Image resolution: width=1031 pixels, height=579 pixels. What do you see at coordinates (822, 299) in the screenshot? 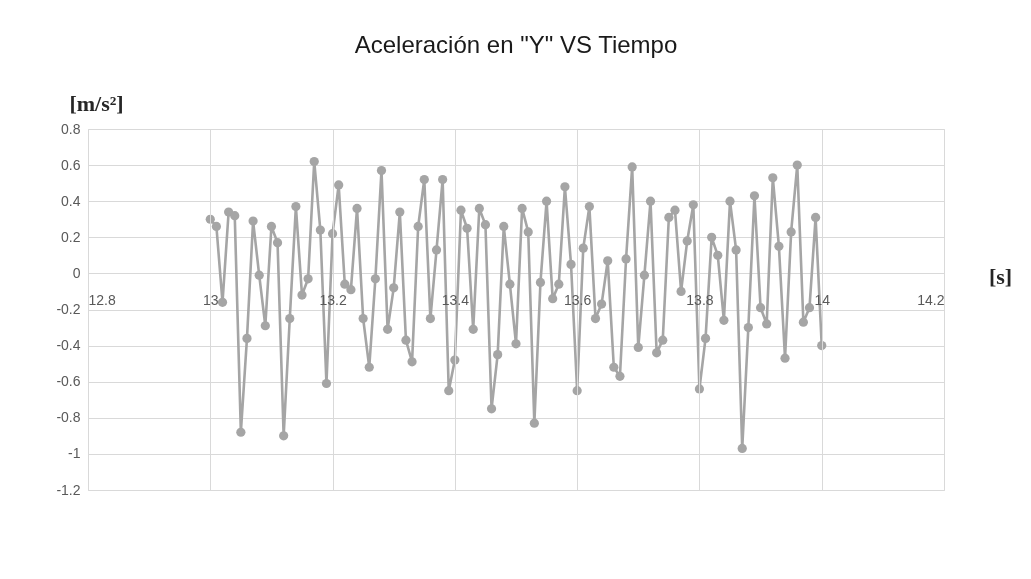
I see `x-tick-label: 14` at bounding box center [822, 299].